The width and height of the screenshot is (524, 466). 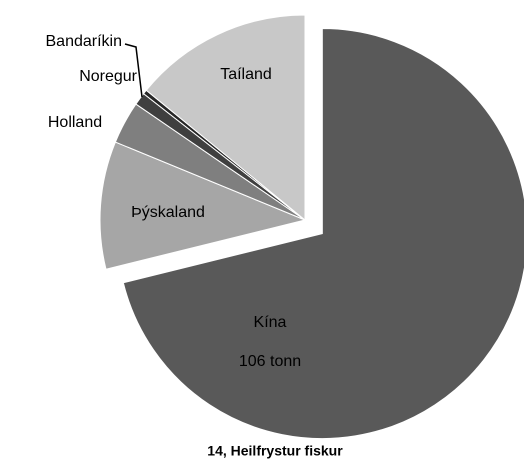 What do you see at coordinates (270, 361) in the screenshot?
I see `value-label: 106 tonn` at bounding box center [270, 361].